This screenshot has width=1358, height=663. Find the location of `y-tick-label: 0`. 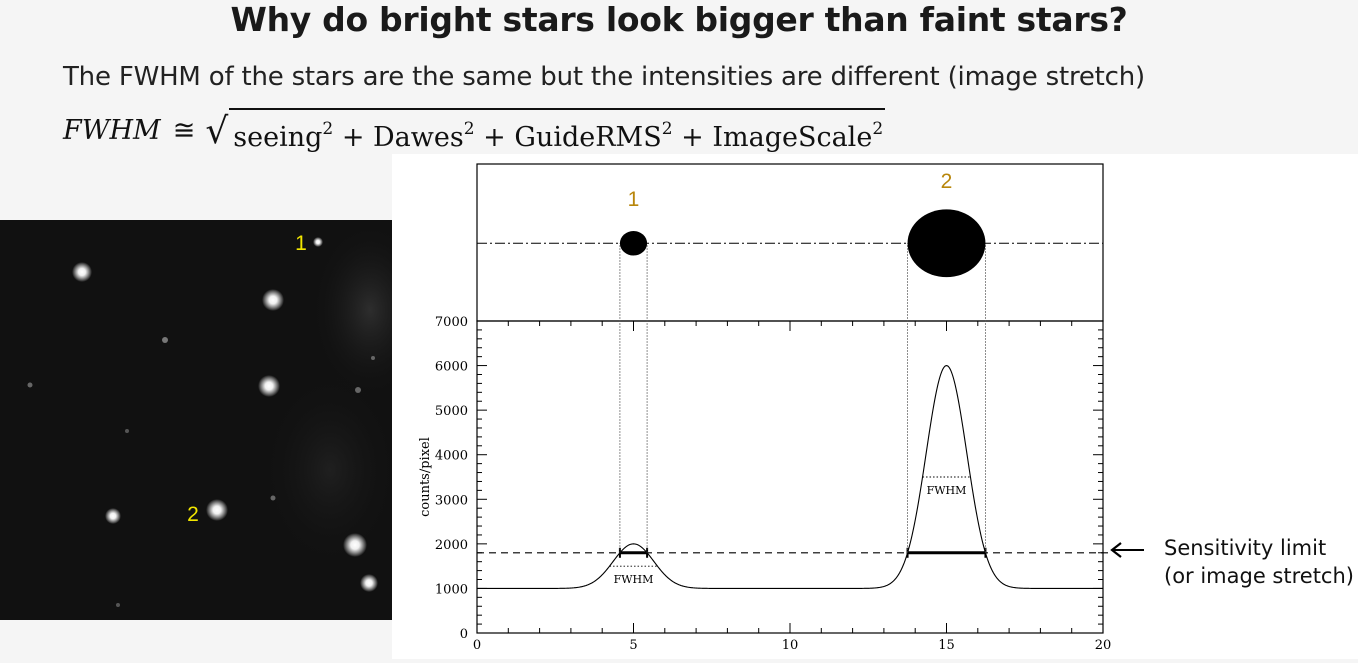

y-tick-label: 0 is located at coordinates (464, 634).